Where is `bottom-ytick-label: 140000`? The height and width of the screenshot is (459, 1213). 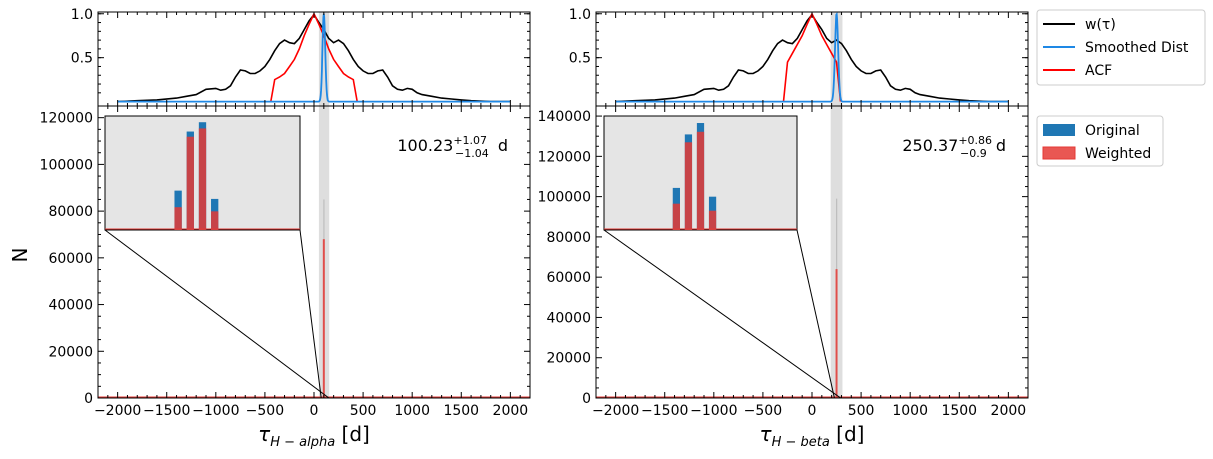 bottom-ytick-label: 140000 is located at coordinates (564, 117).